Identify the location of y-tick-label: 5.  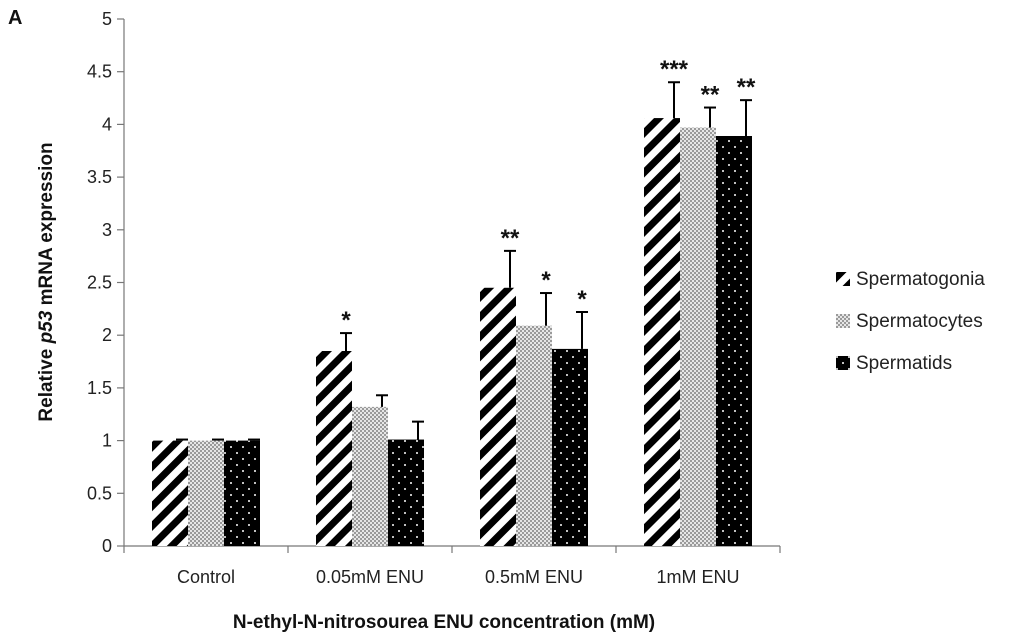
(107, 19).